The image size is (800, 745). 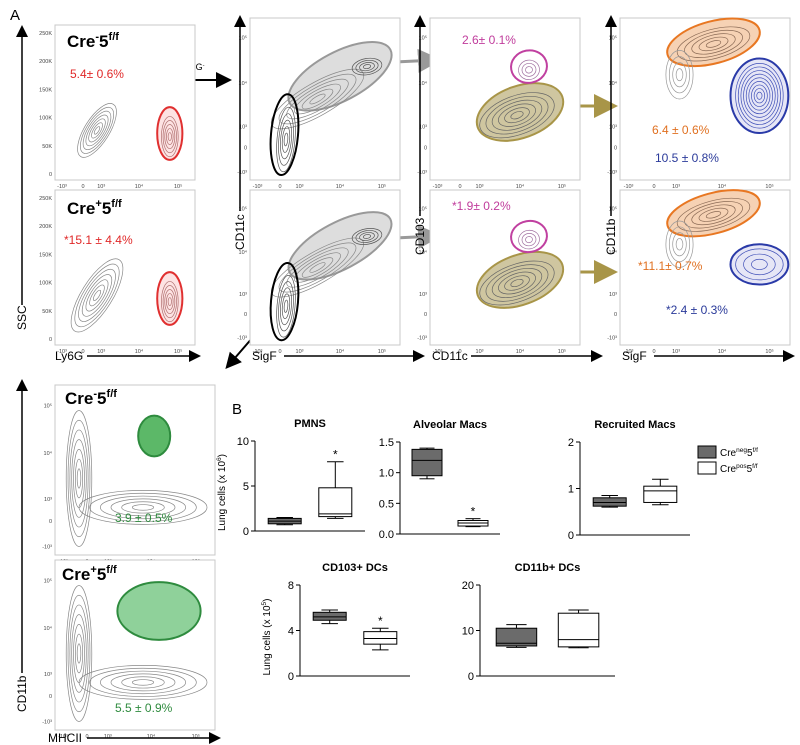 I want to click on y-tick-label: 0.0, so click(x=386, y=535).